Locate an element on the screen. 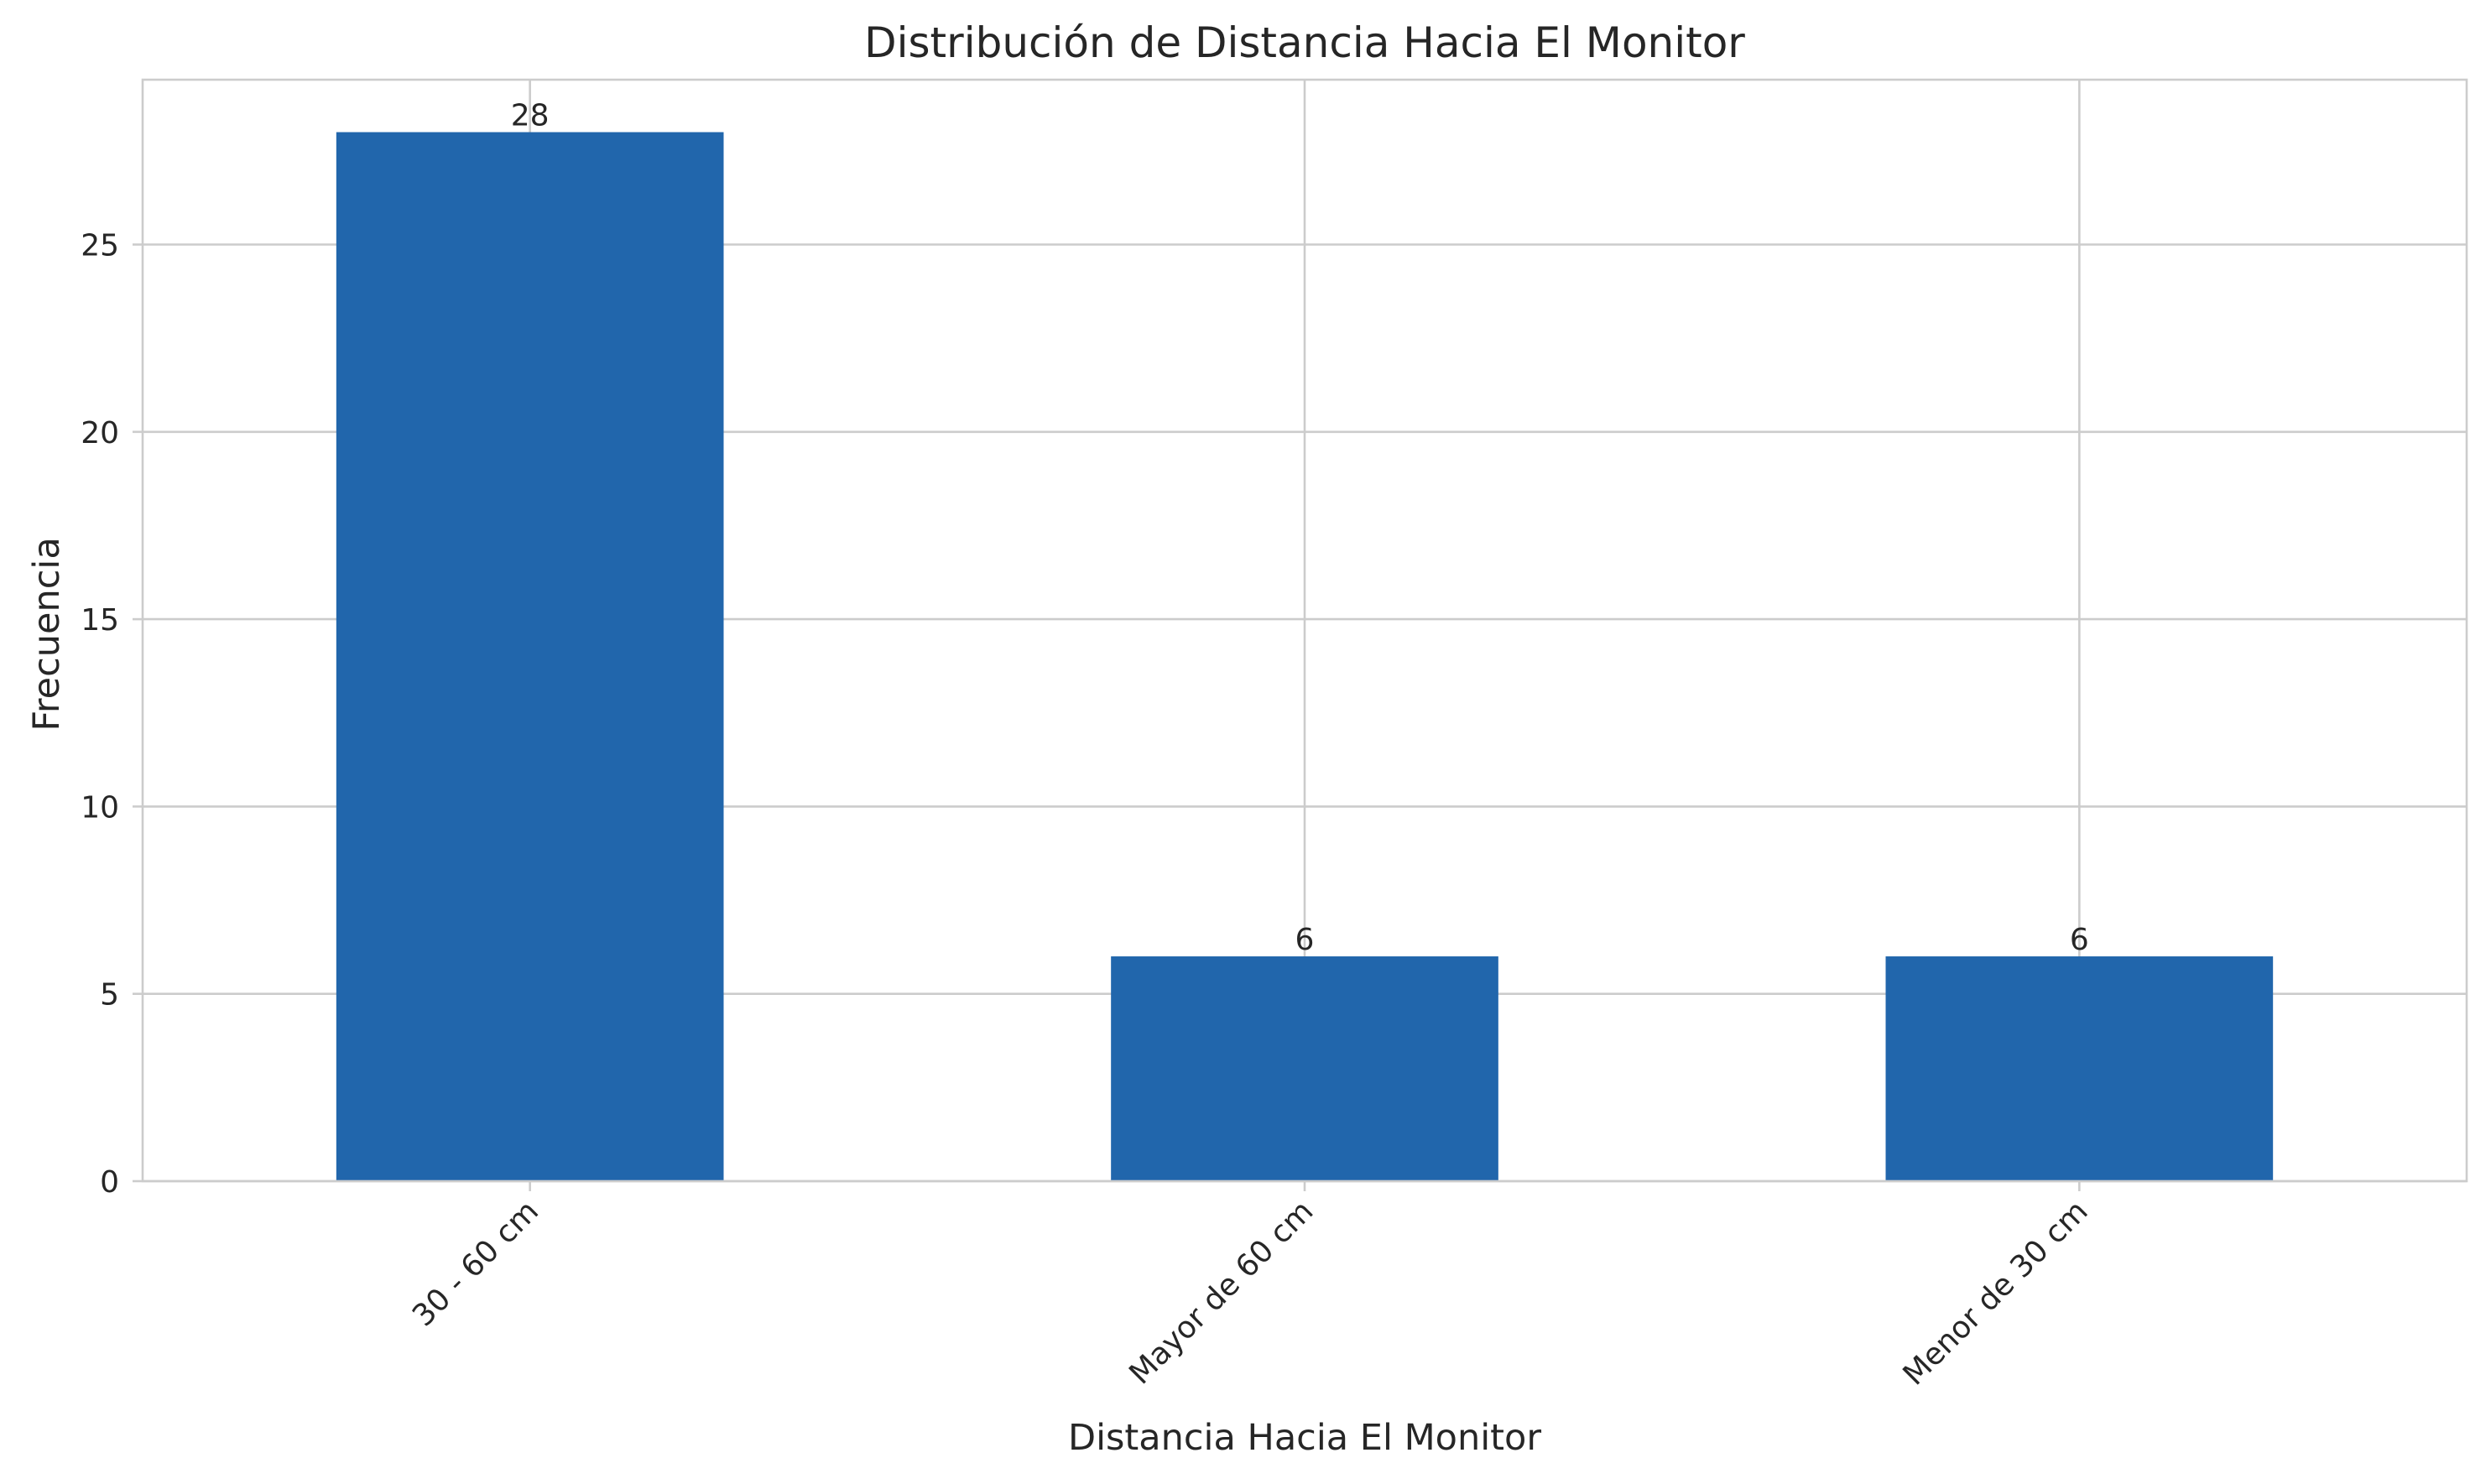  y-tick-label: 20 is located at coordinates (100, 433).